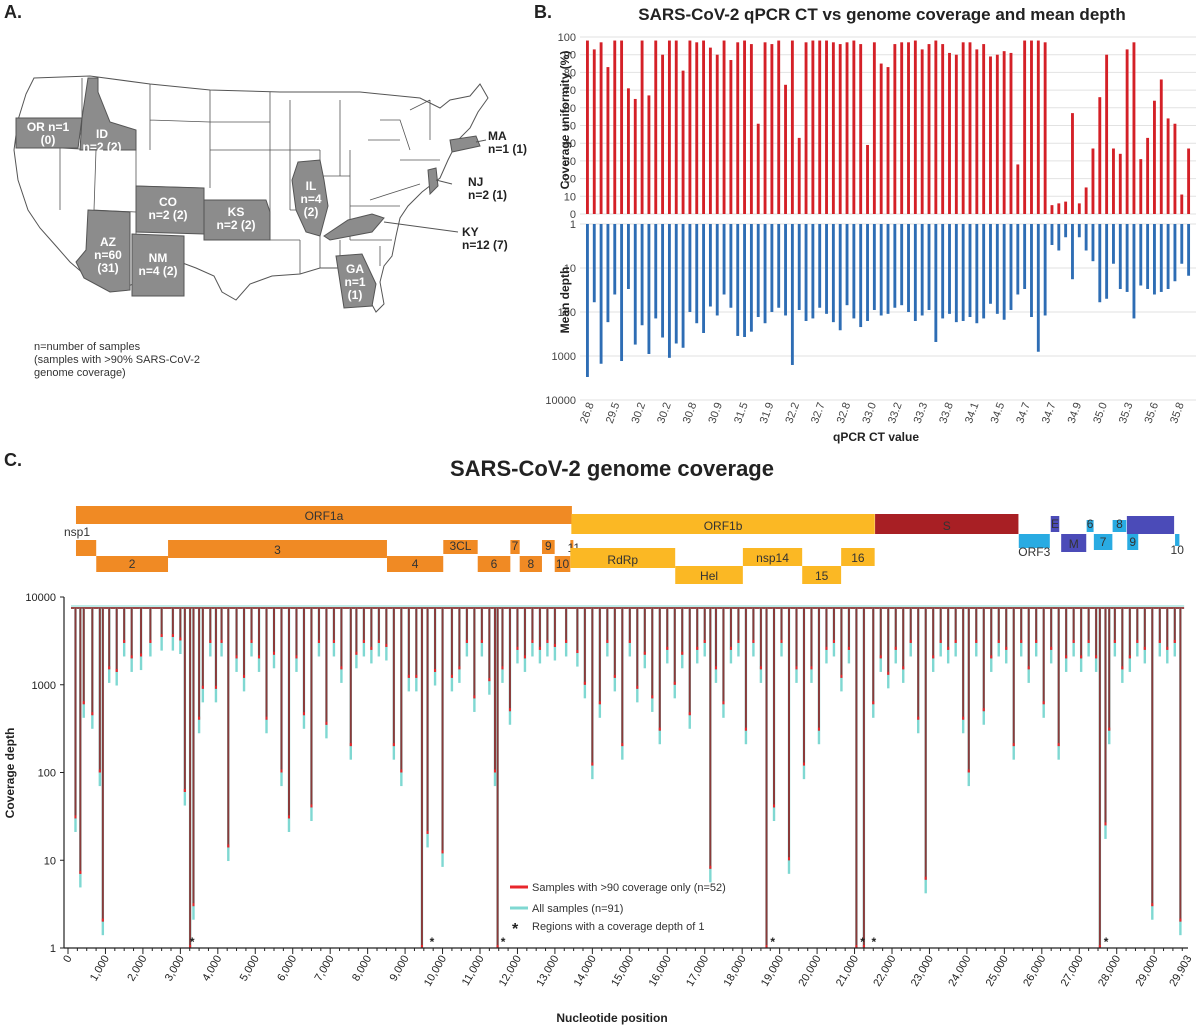  What do you see at coordinates (1180, 971) in the screenshot?
I see `c-xtick-label: 29,903` at bounding box center [1180, 971].